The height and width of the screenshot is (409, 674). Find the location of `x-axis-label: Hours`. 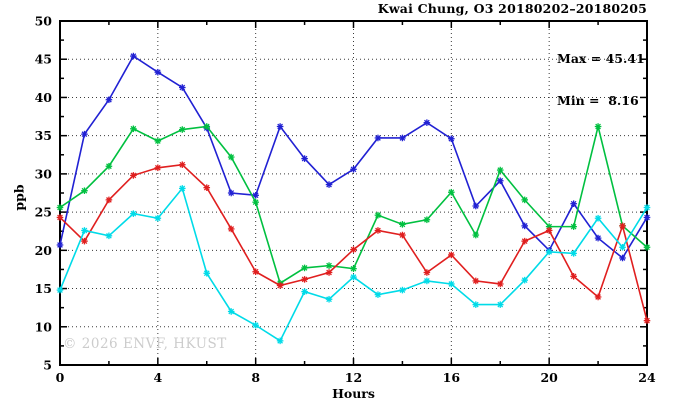

x-axis-label: Hours is located at coordinates (353, 393).